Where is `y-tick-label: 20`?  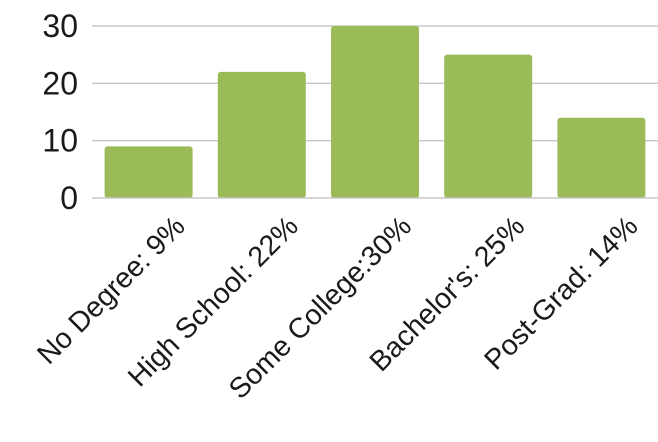
y-tick-label: 20 is located at coordinates (60, 83).